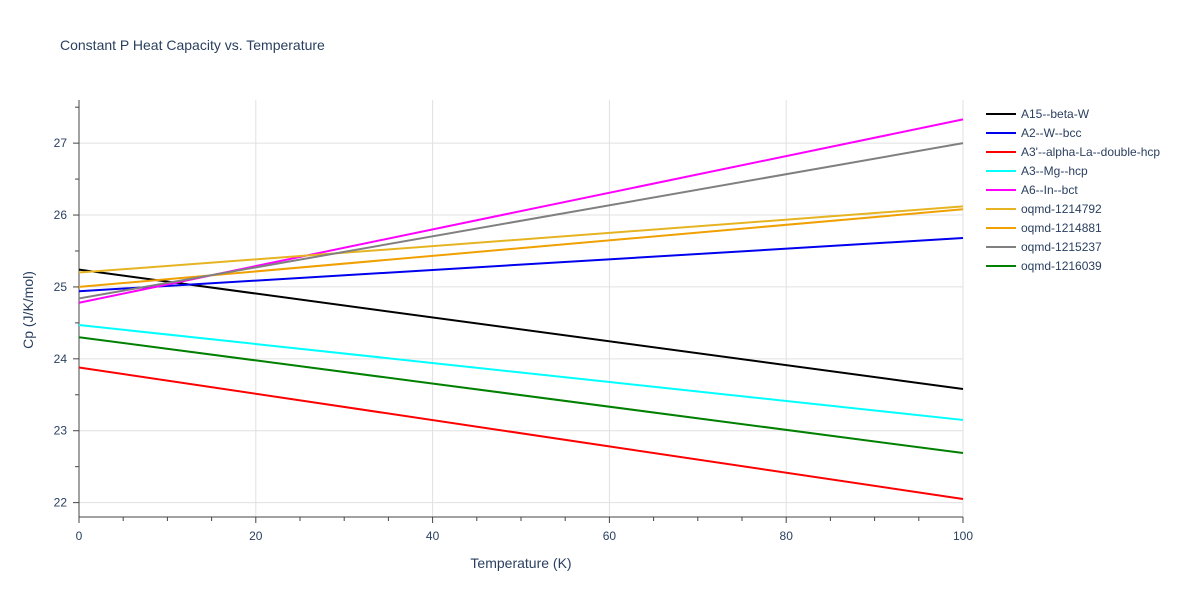 This screenshot has width=1200, height=600. I want to click on legend-item: oqmd-1214792, so click(1044, 209).